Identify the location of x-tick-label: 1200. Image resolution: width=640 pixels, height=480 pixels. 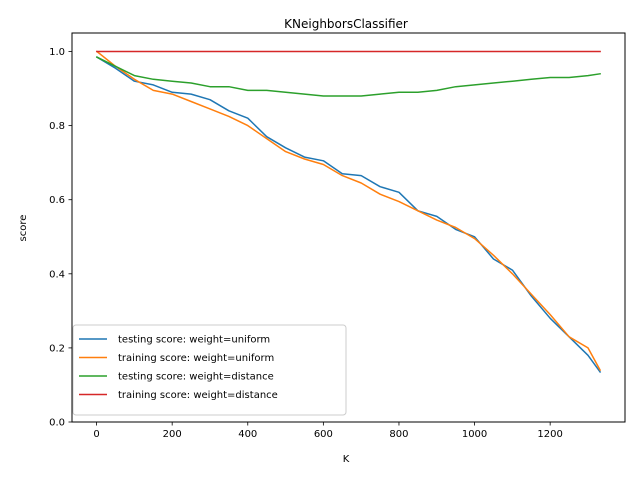
(549, 434).